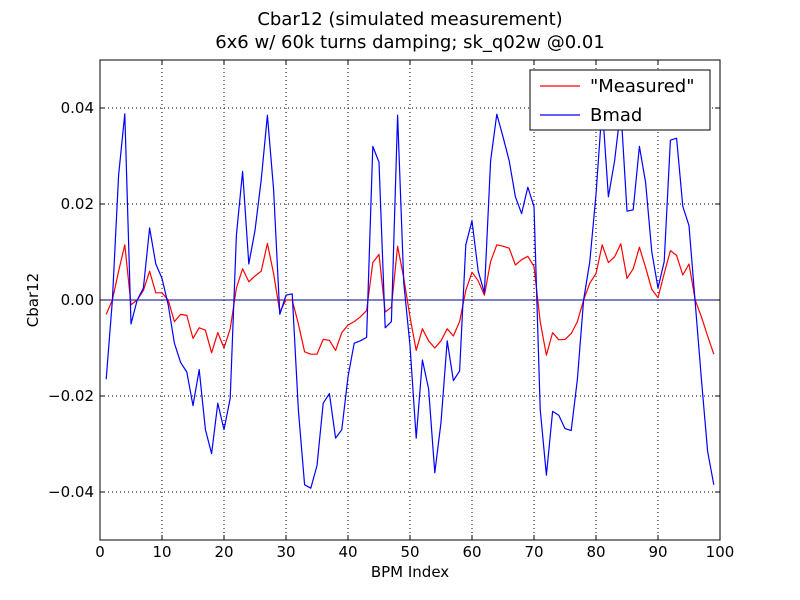 The width and height of the screenshot is (800, 600). I want to click on x-tick-label: 90, so click(657, 552).